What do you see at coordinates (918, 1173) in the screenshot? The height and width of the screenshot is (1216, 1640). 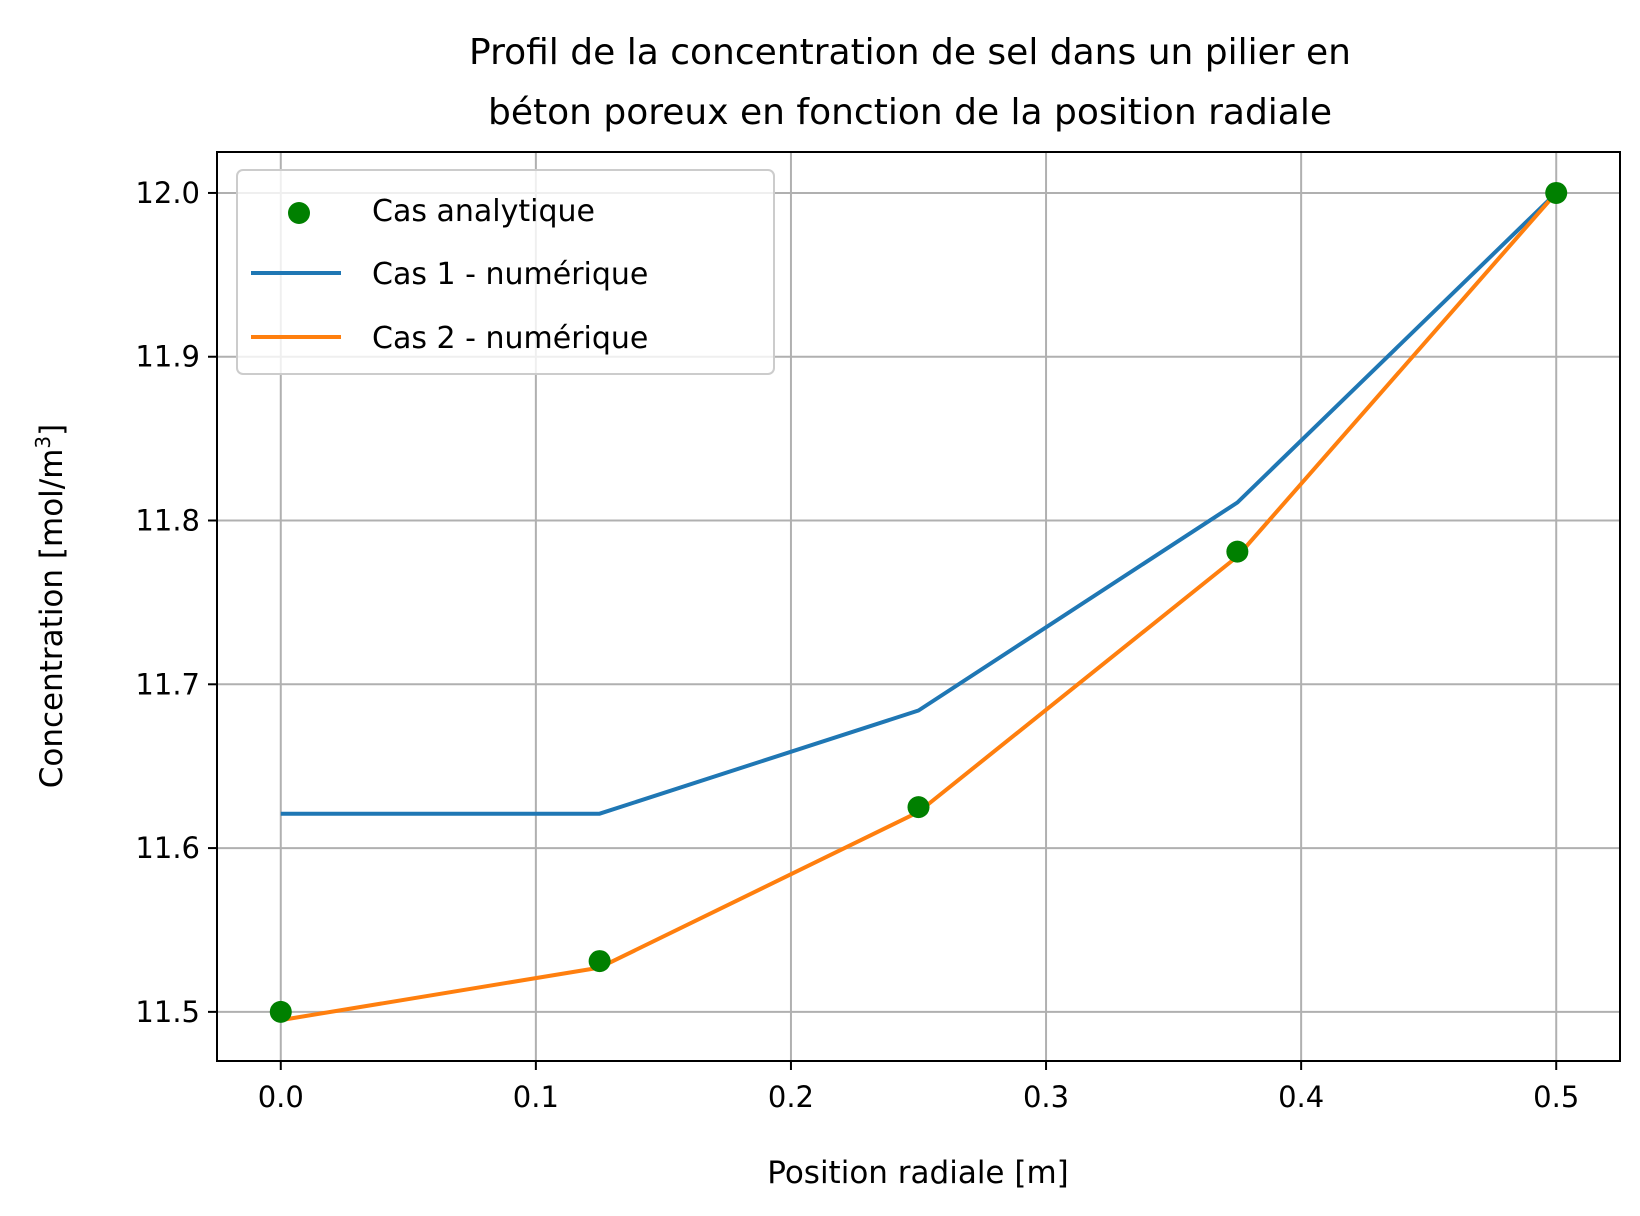 I see `x-axis-label: Position radiale [m]` at bounding box center [918, 1173].